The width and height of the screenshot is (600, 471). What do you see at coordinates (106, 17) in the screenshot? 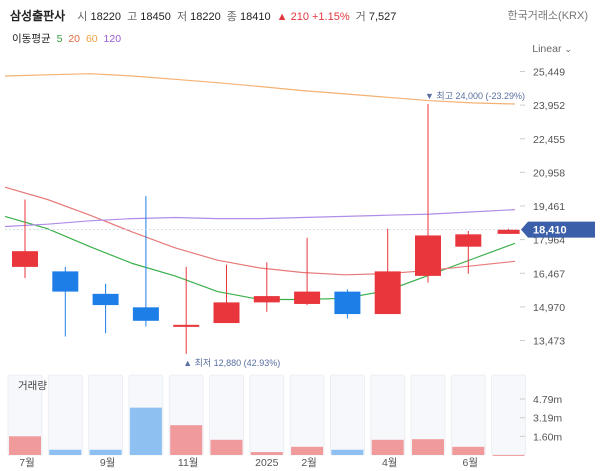
I see `open-value: 18220` at bounding box center [106, 17].